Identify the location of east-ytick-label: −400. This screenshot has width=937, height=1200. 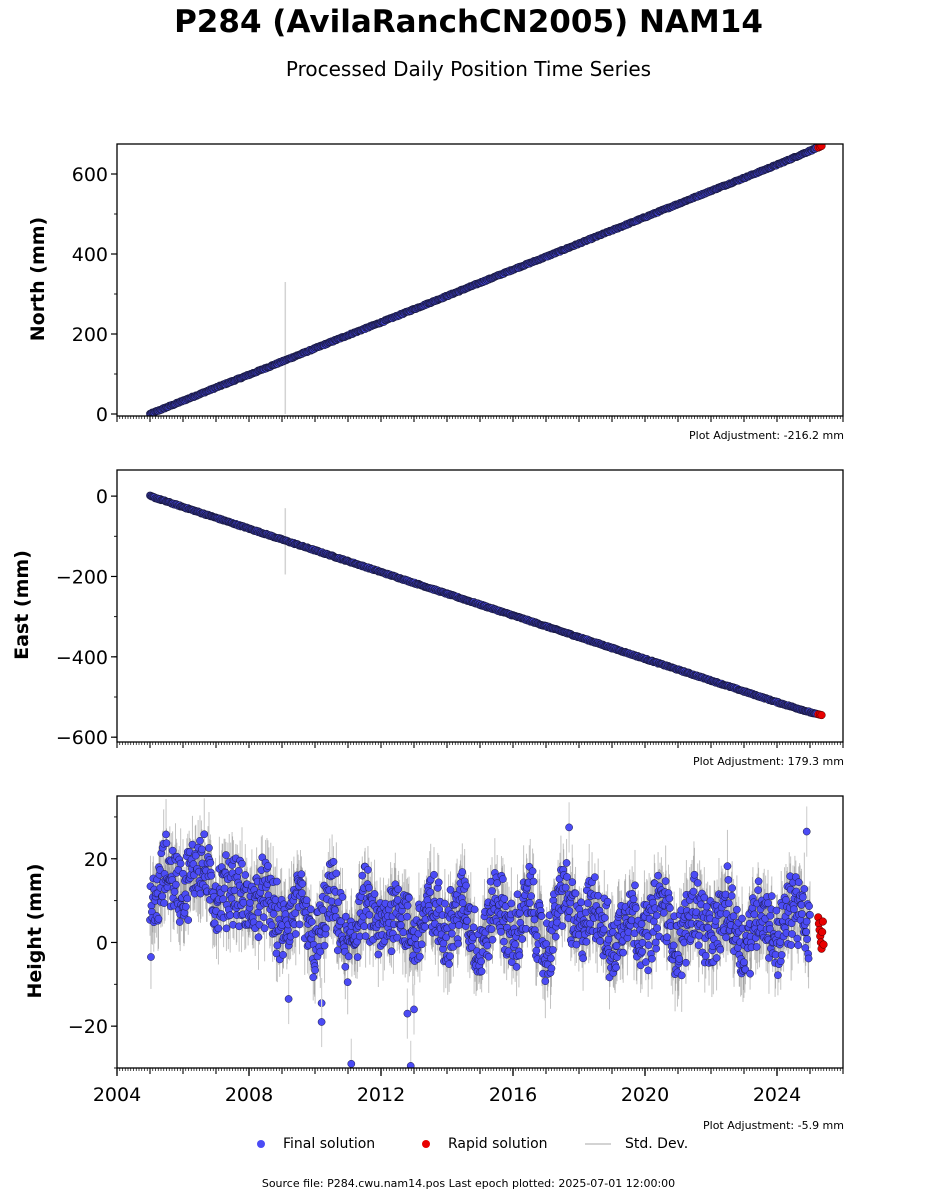
(82, 658).